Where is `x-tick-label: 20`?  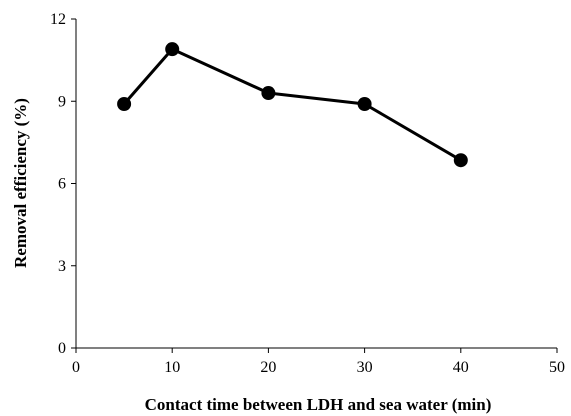
x-tick-label: 20 is located at coordinates (268, 367).